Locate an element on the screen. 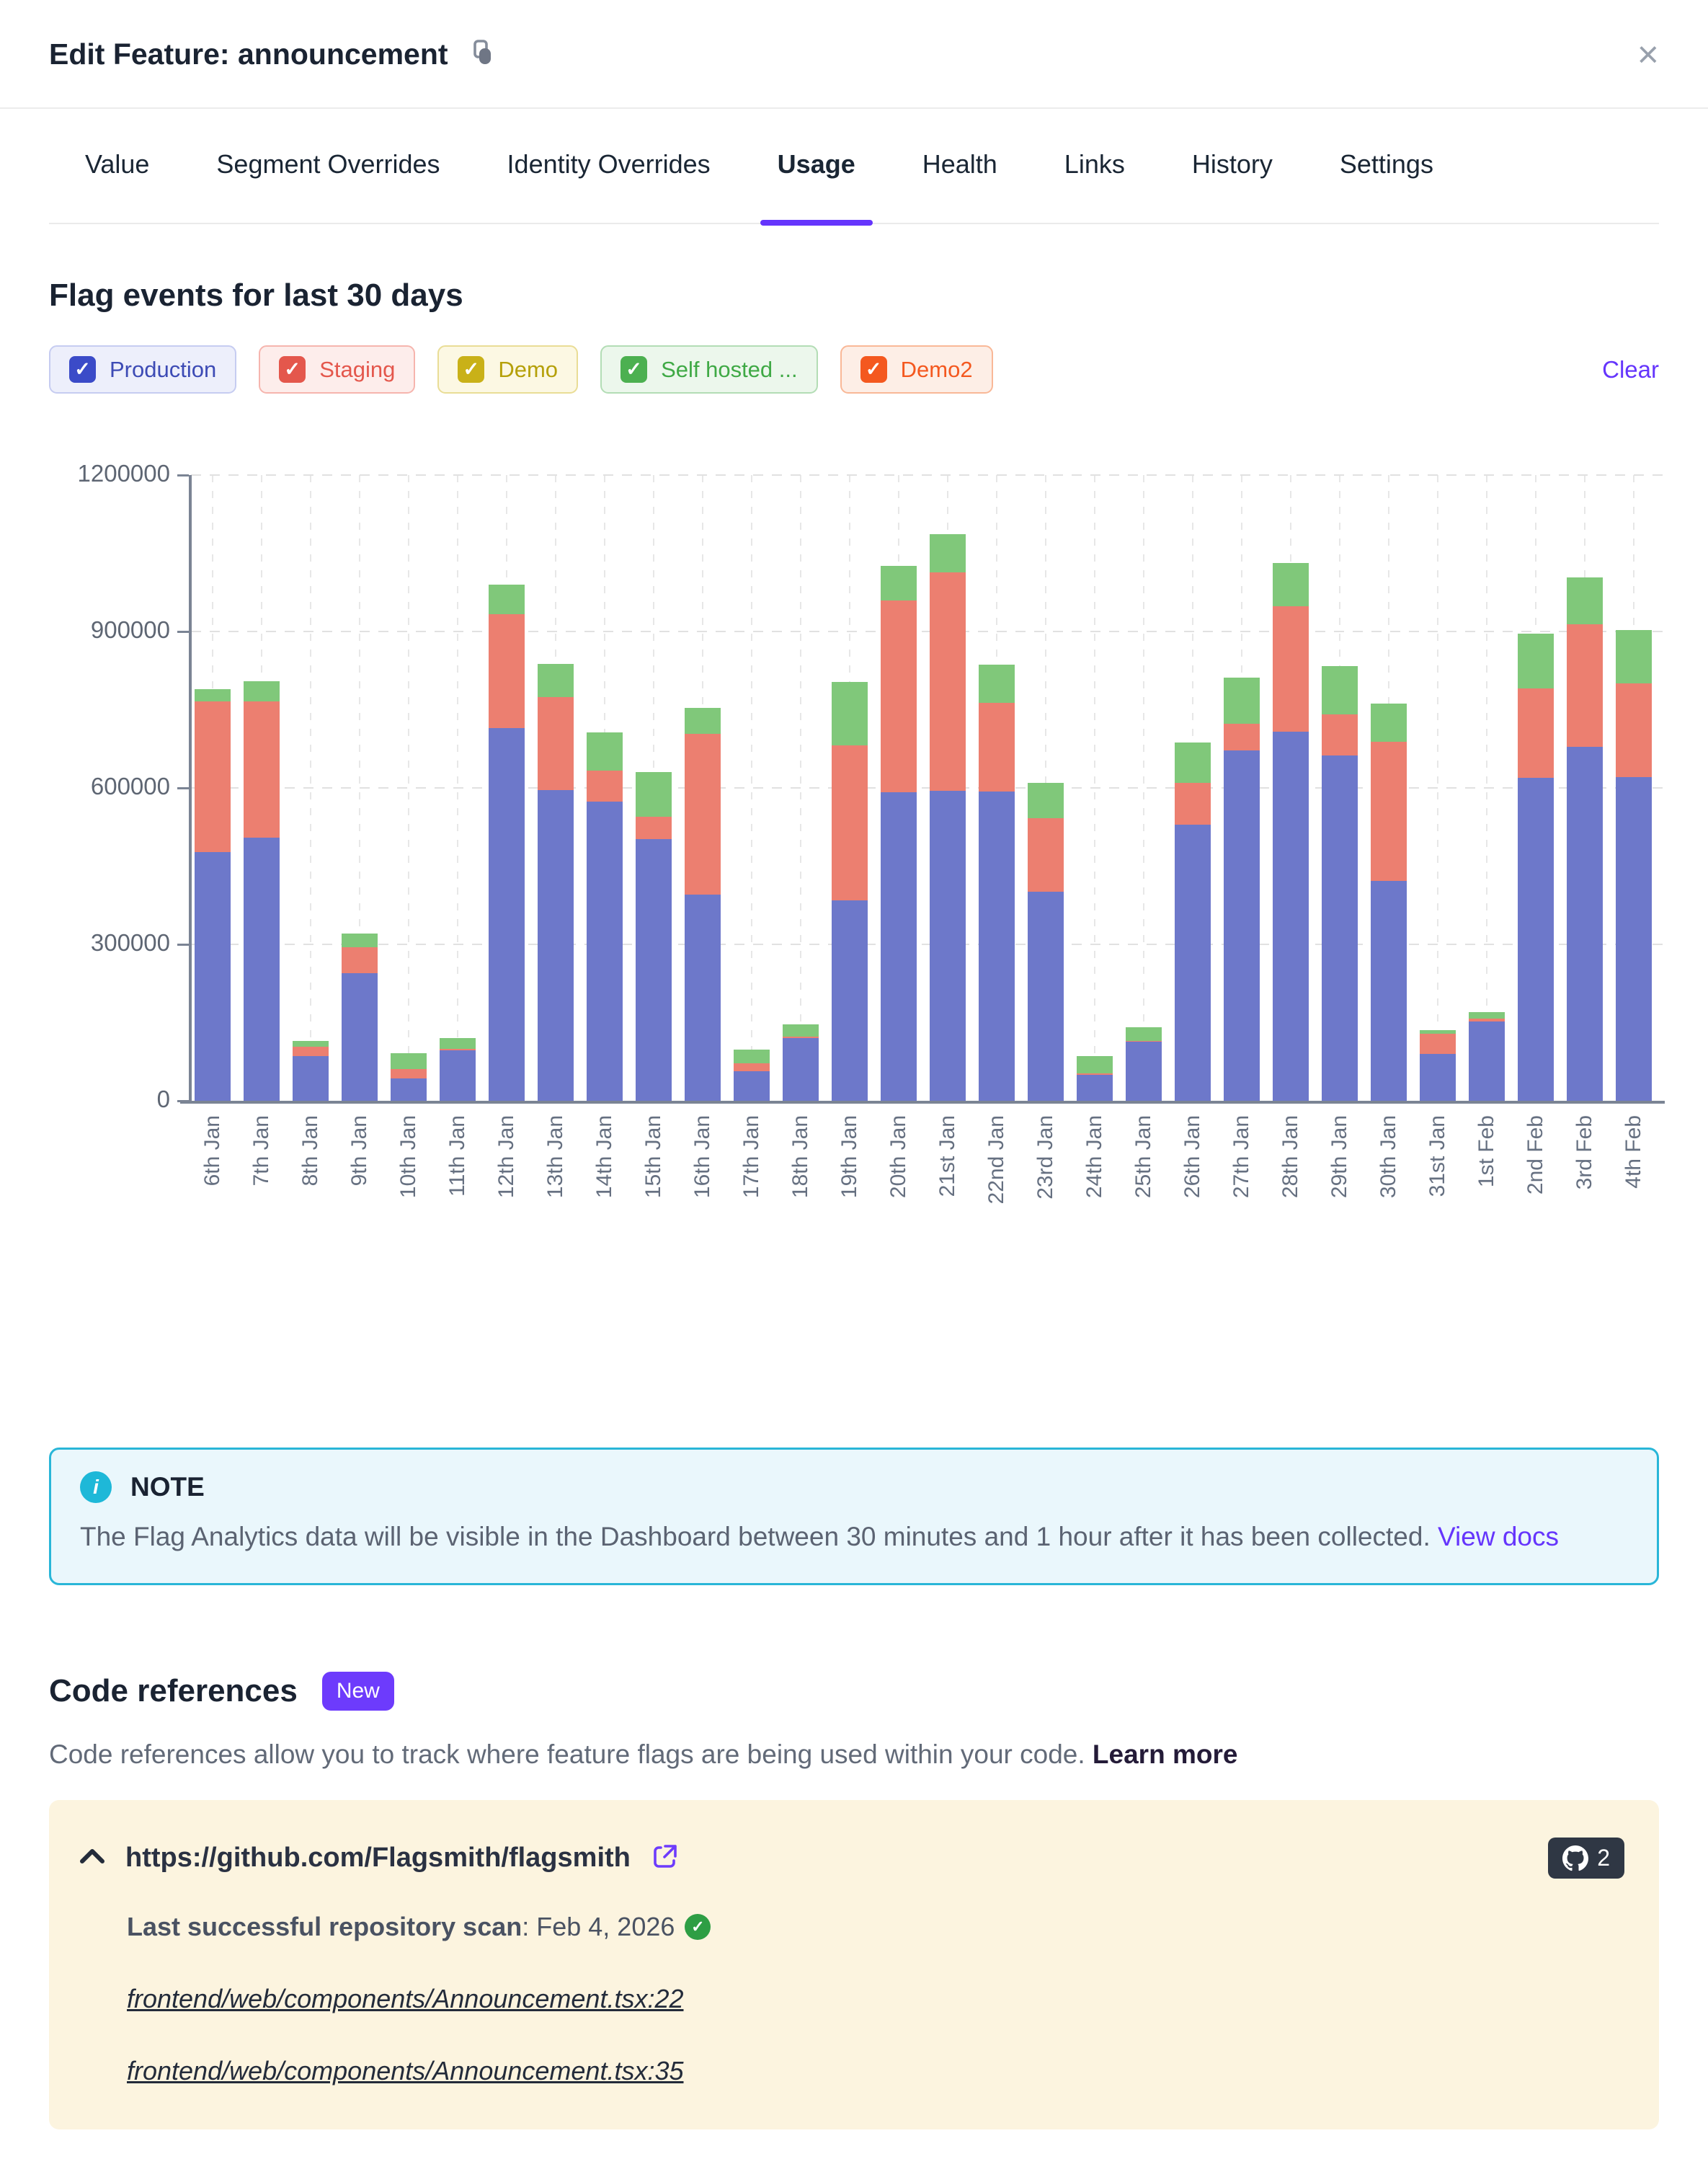  x-axis-label: 17th Jan is located at coordinates (751, 1157).